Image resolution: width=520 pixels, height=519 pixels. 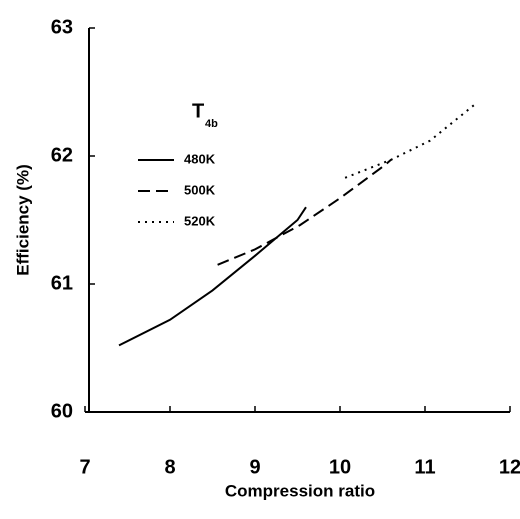 I want to click on y-tick-label: 63, so click(x=62, y=27).